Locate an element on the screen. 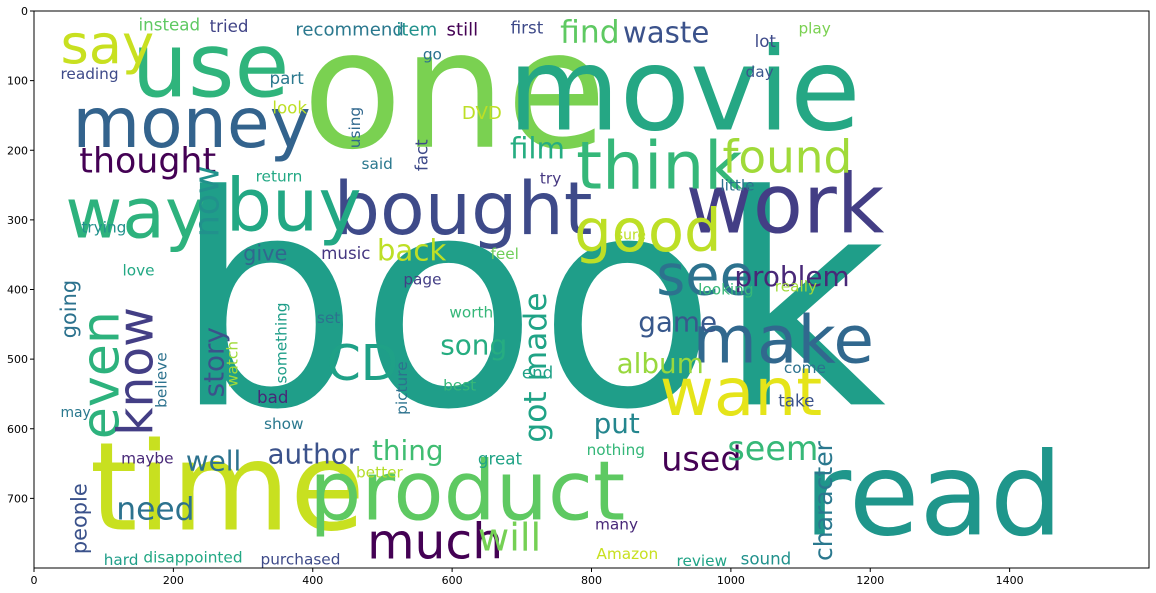 The width and height of the screenshot is (1156, 593). x-tick-label: 1000 is located at coordinates (731, 580).